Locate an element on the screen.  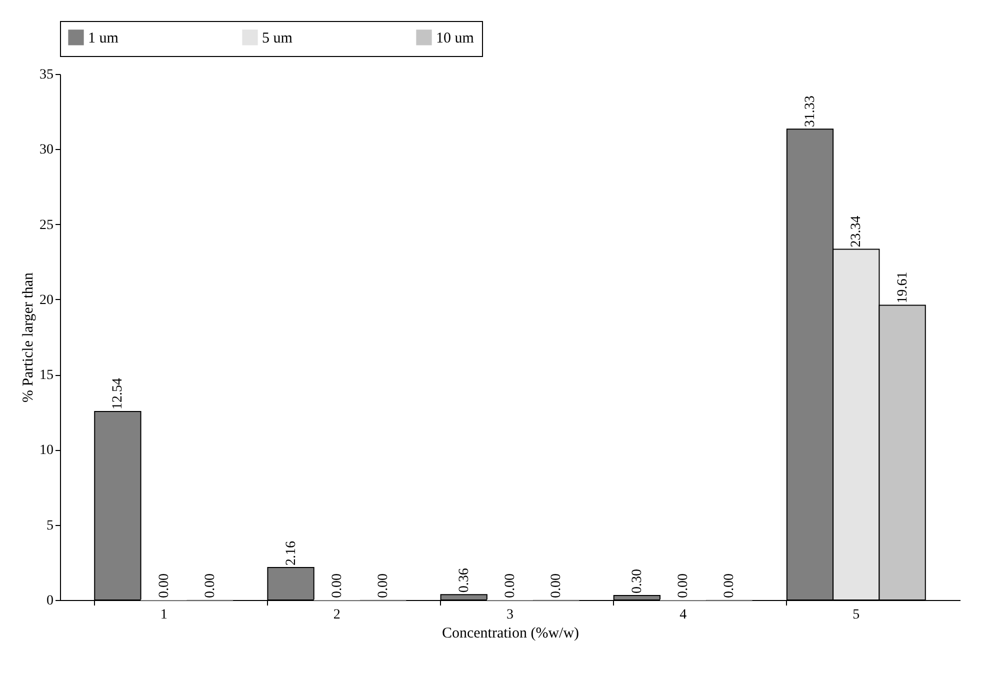
y-tick-label: 35 is located at coordinates (47, 75).